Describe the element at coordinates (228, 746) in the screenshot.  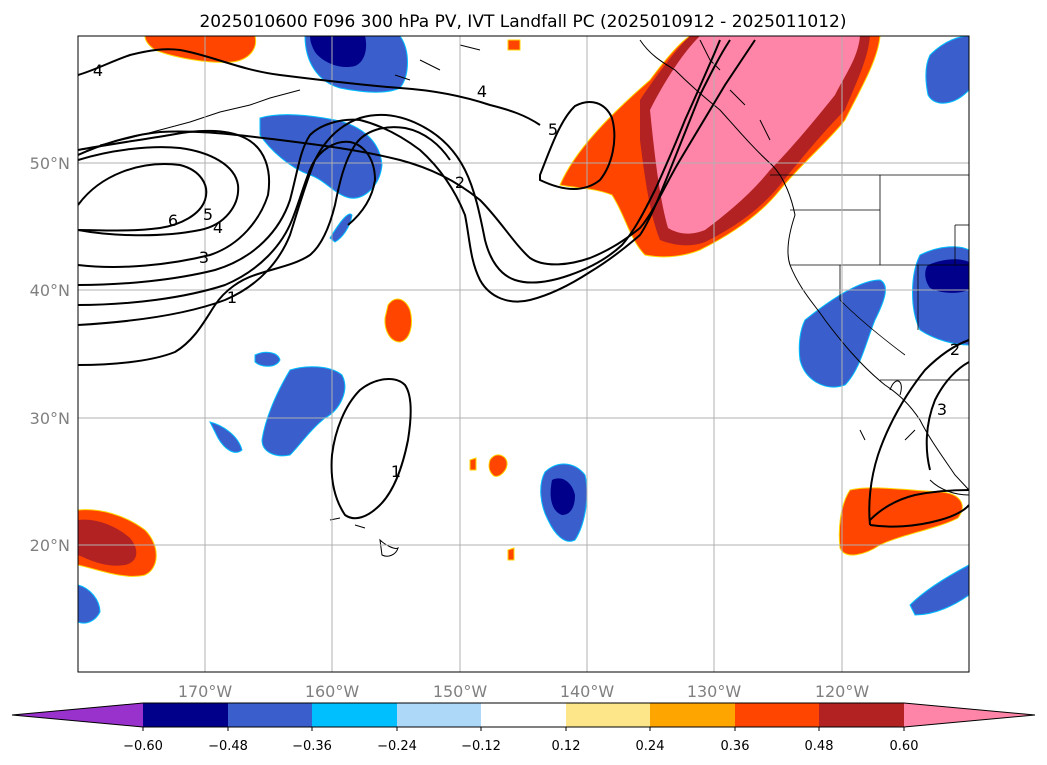
I see `colorbar-tick-label: −0.48` at that location.